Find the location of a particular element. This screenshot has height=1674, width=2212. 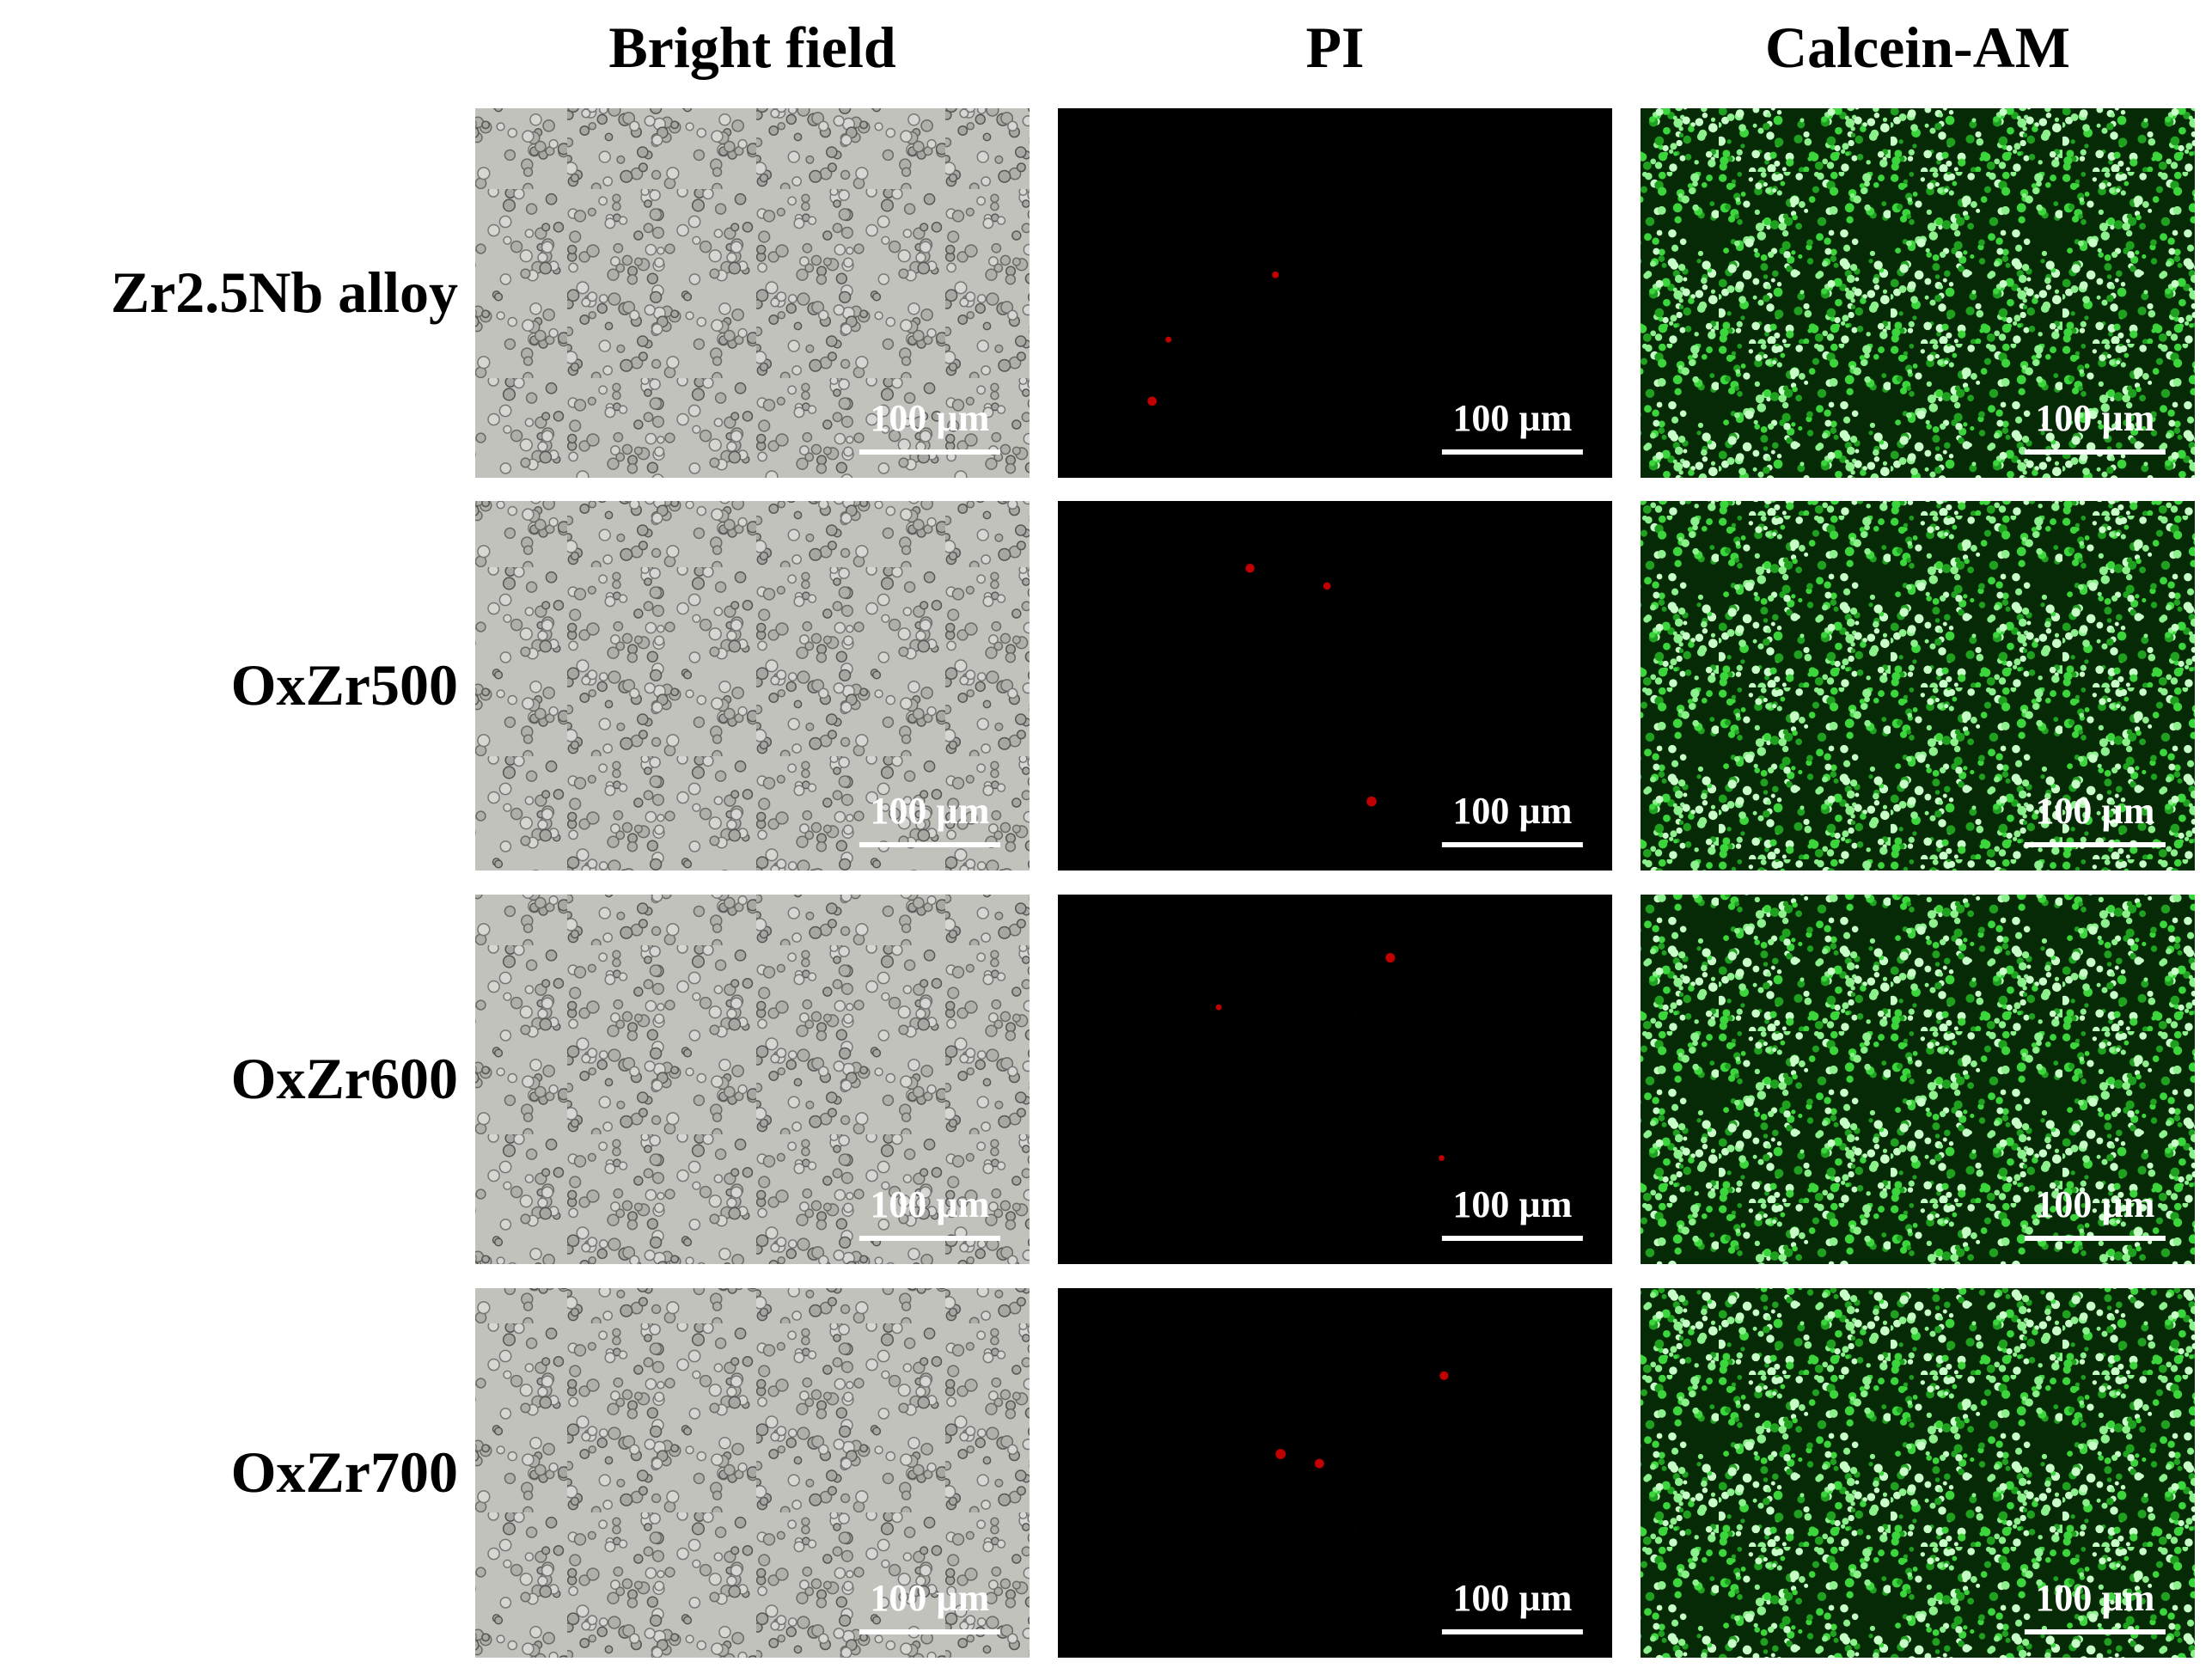

row-label: OxZr700 is located at coordinates (345, 1472).